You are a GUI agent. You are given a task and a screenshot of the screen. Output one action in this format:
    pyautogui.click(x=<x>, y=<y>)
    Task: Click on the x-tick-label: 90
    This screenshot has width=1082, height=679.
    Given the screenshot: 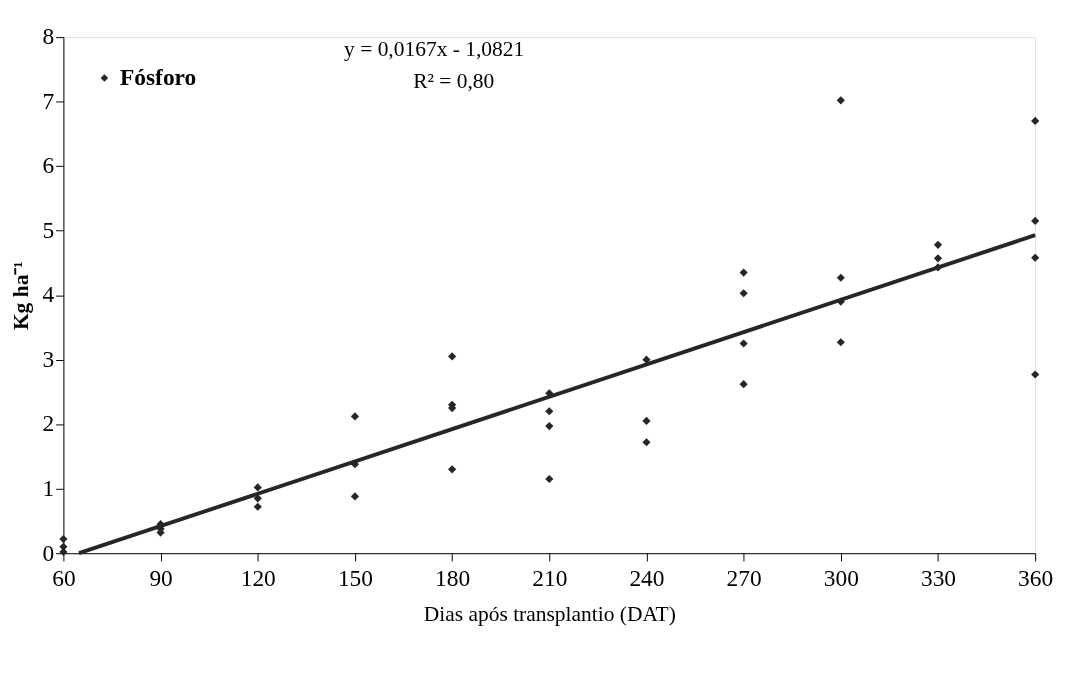 What is the action you would take?
    pyautogui.click(x=161, y=577)
    